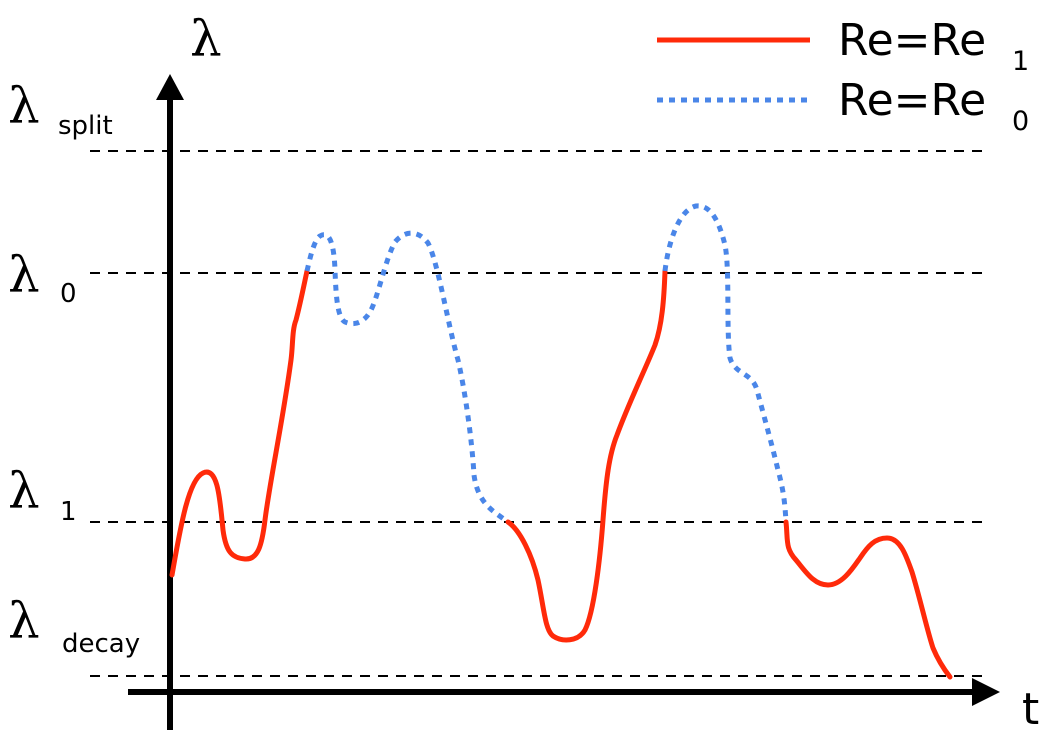 Image resolution: width=1042 pixels, height=733 pixels. What do you see at coordinates (101, 644) in the screenshot?
I see `svg-text: decay` at bounding box center [101, 644].